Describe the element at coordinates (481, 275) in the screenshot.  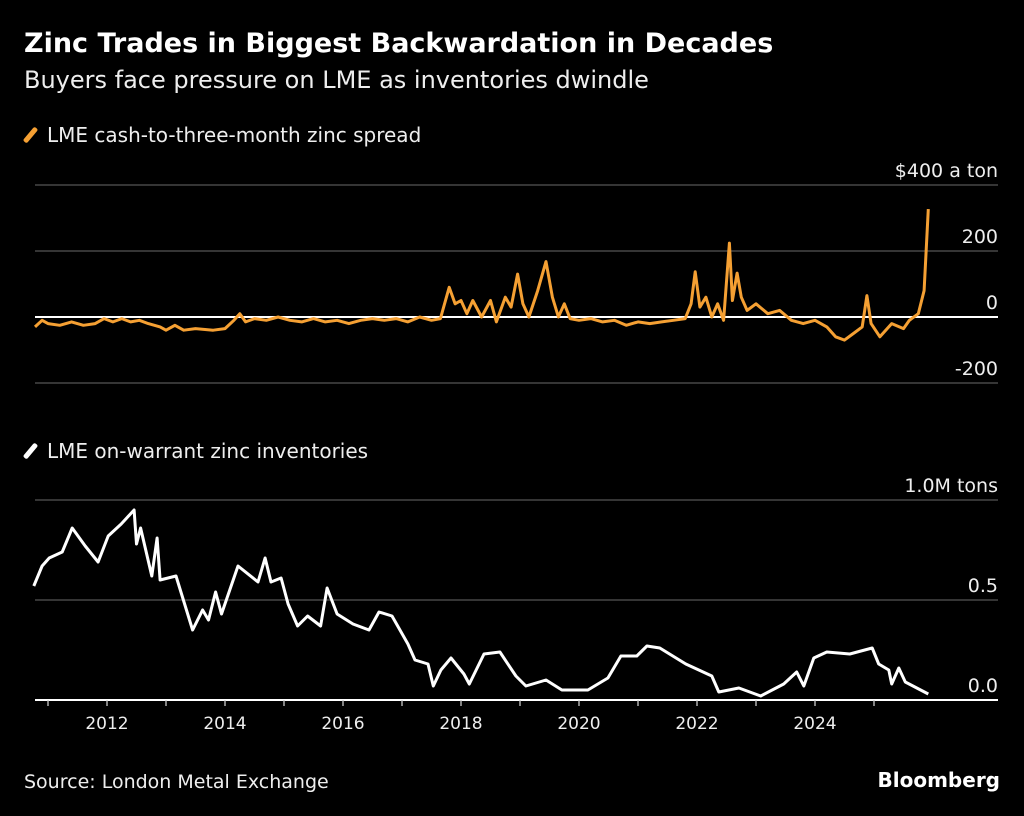
I see `series-line` at that location.